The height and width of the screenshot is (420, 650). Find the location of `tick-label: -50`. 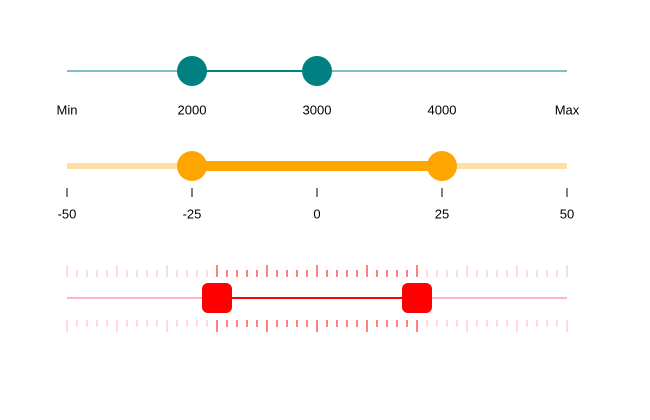

tick-label: -50 is located at coordinates (67, 213).